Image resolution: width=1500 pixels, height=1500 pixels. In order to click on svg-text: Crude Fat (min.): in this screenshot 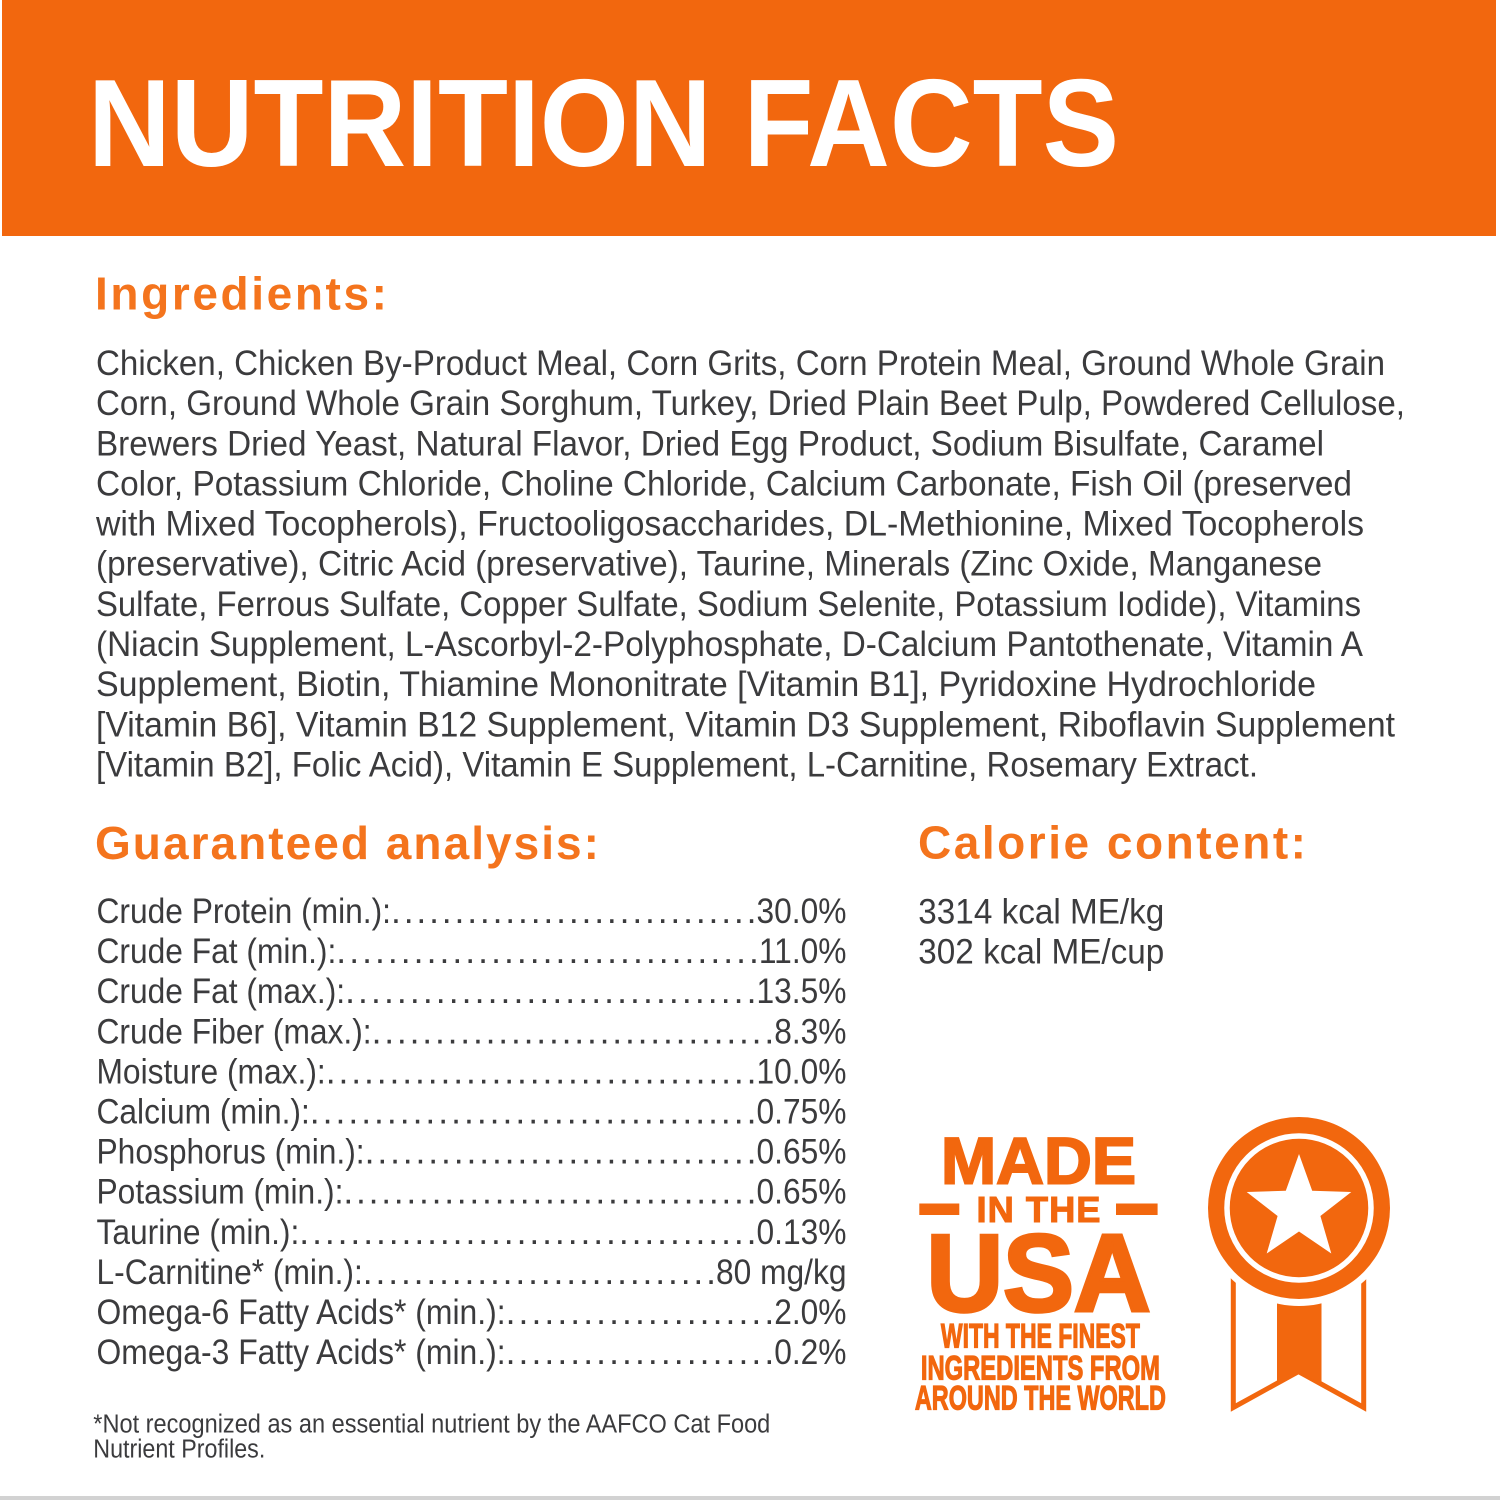, I will do `click(217, 951)`.